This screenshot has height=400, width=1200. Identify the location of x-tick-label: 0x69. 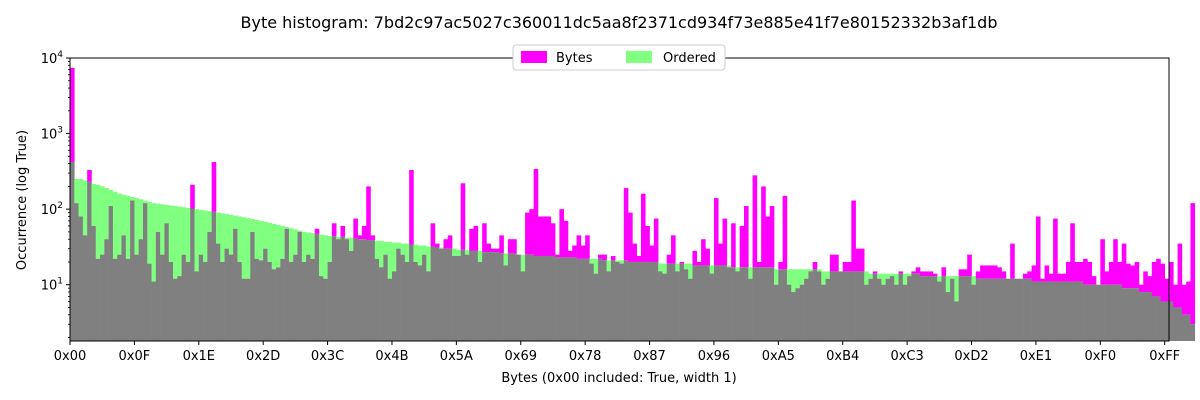
(521, 356).